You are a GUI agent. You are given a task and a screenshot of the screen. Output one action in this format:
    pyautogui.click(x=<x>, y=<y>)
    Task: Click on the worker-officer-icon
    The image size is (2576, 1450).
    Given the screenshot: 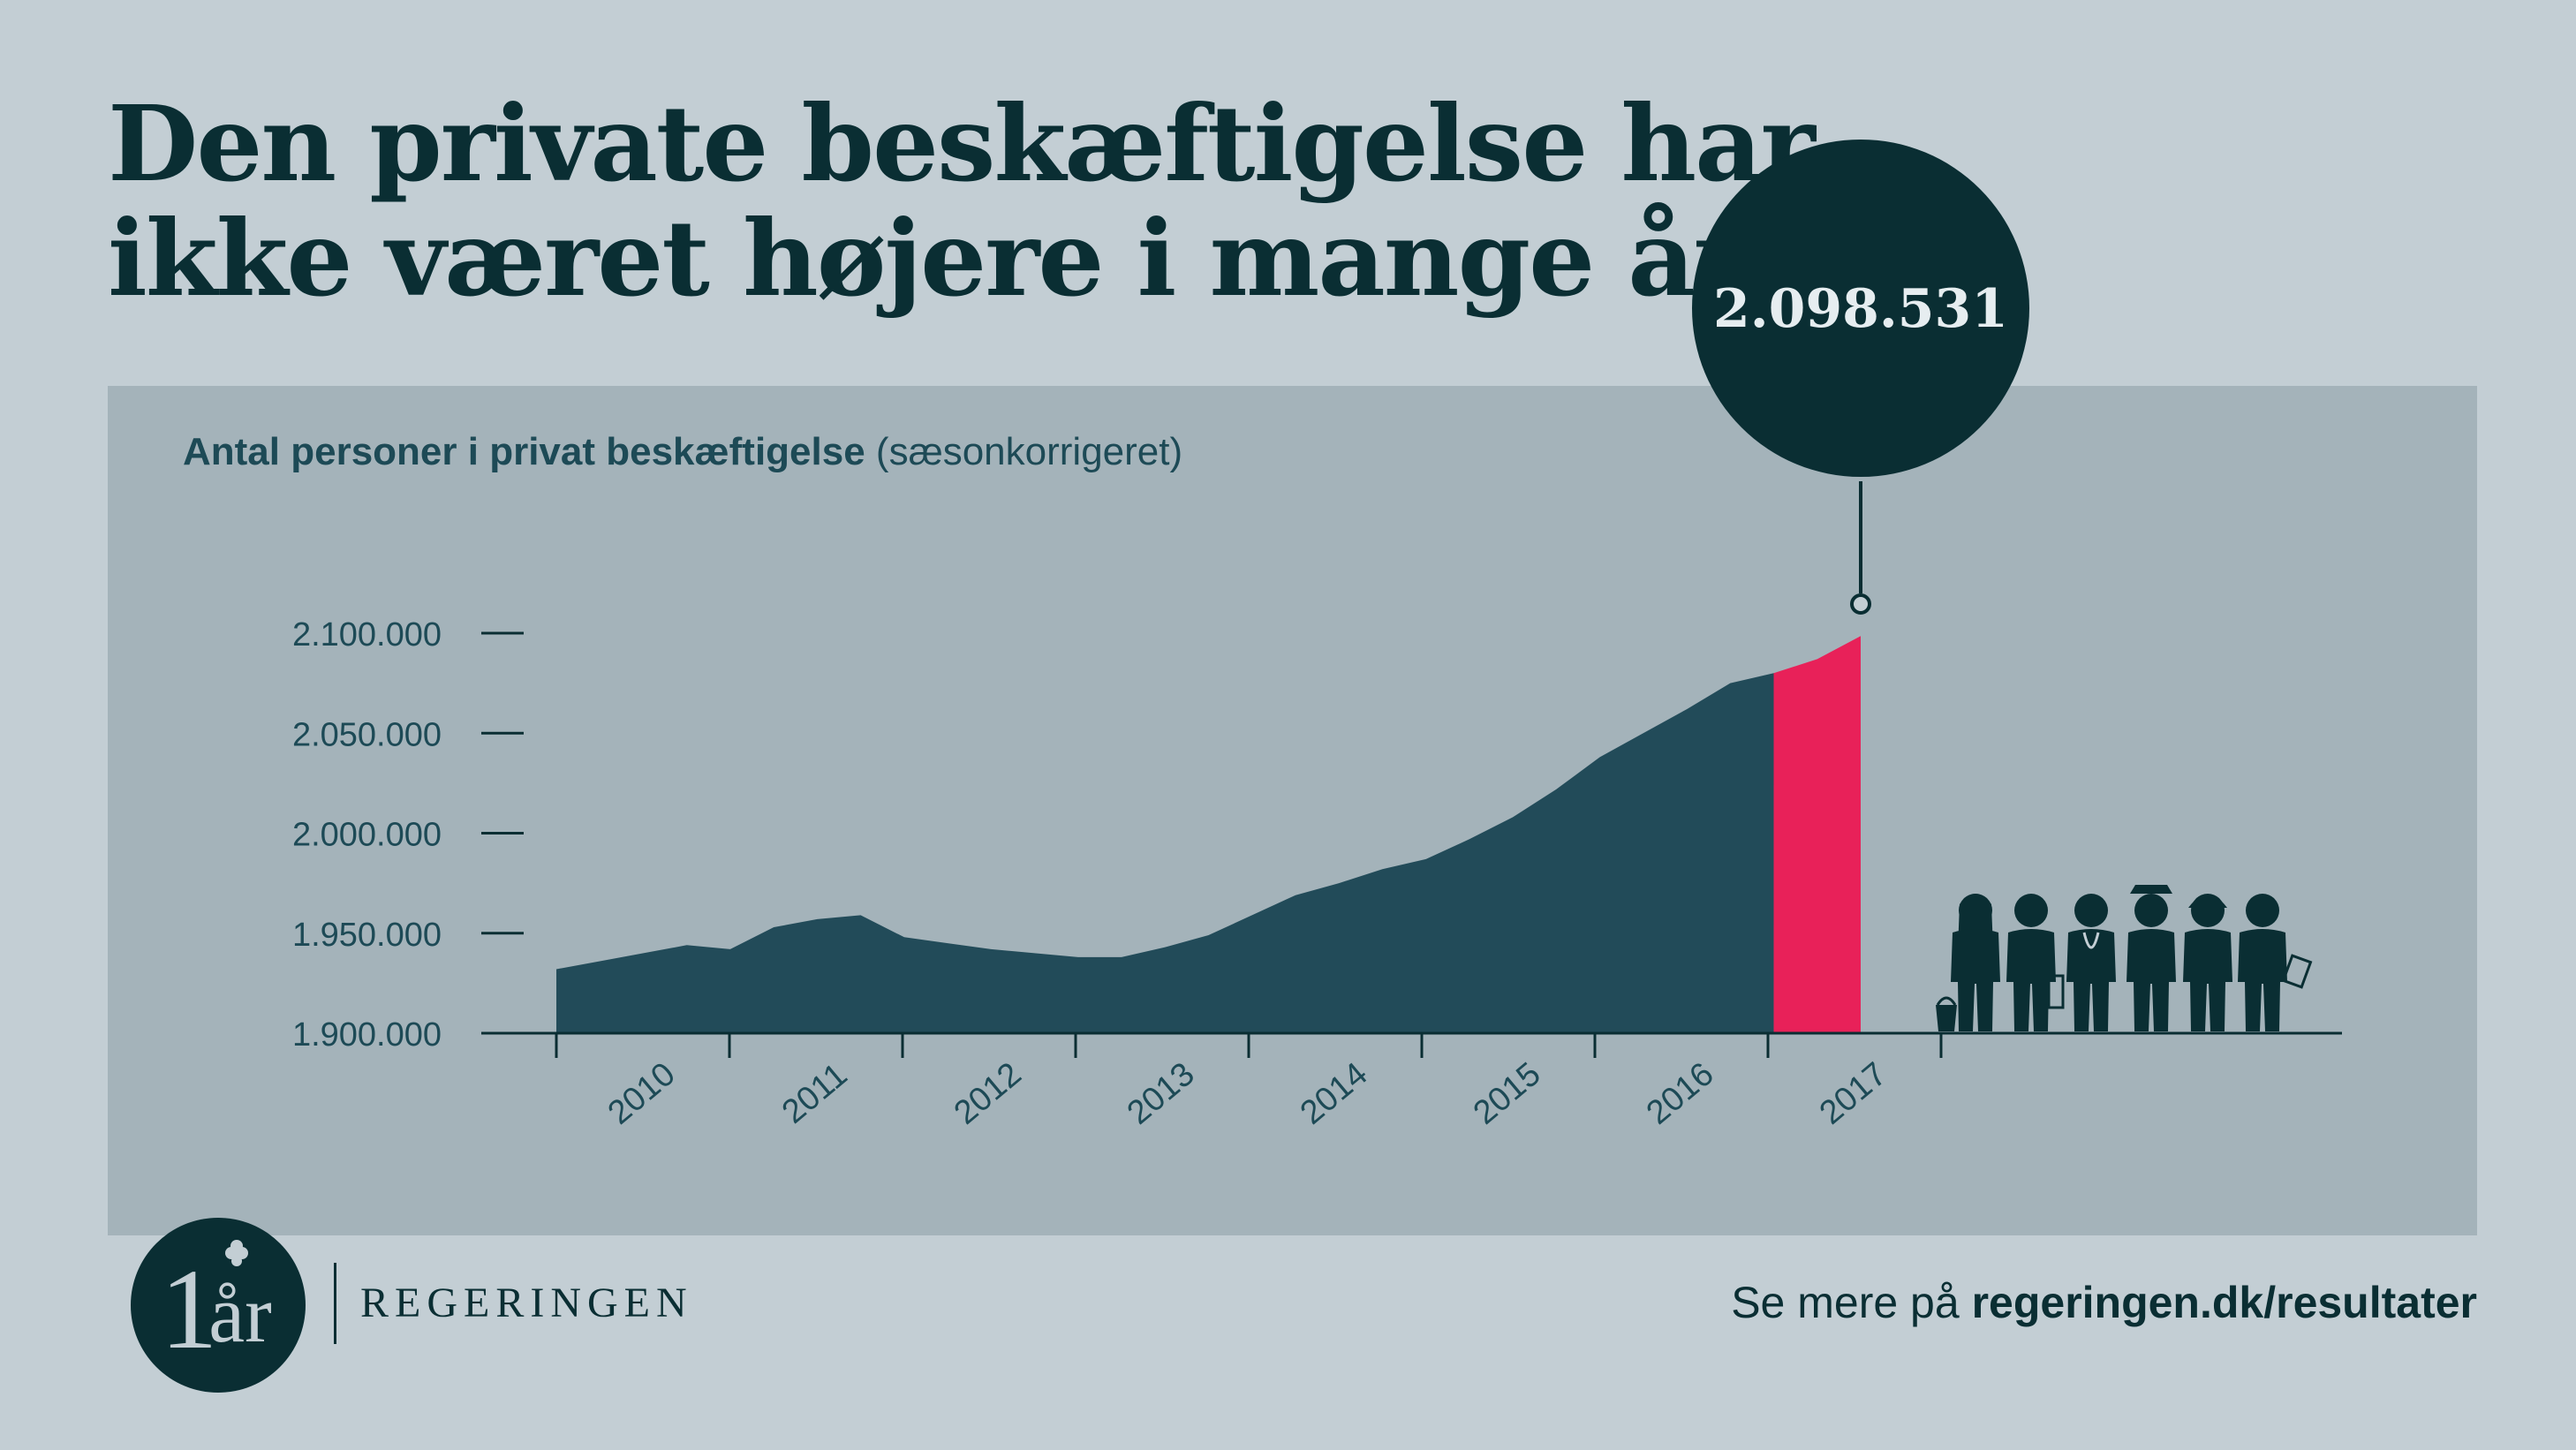 What is the action you would take?
    pyautogui.click(x=2151, y=958)
    